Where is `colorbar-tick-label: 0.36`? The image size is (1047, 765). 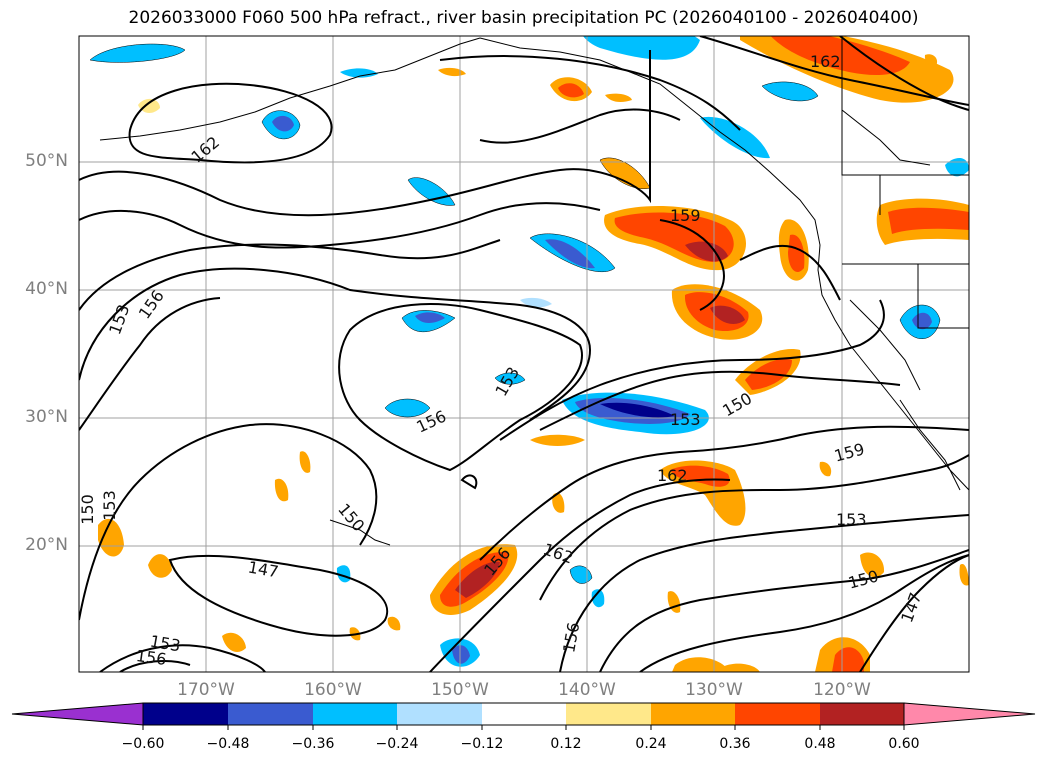 colorbar-tick-label: 0.36 is located at coordinates (735, 744).